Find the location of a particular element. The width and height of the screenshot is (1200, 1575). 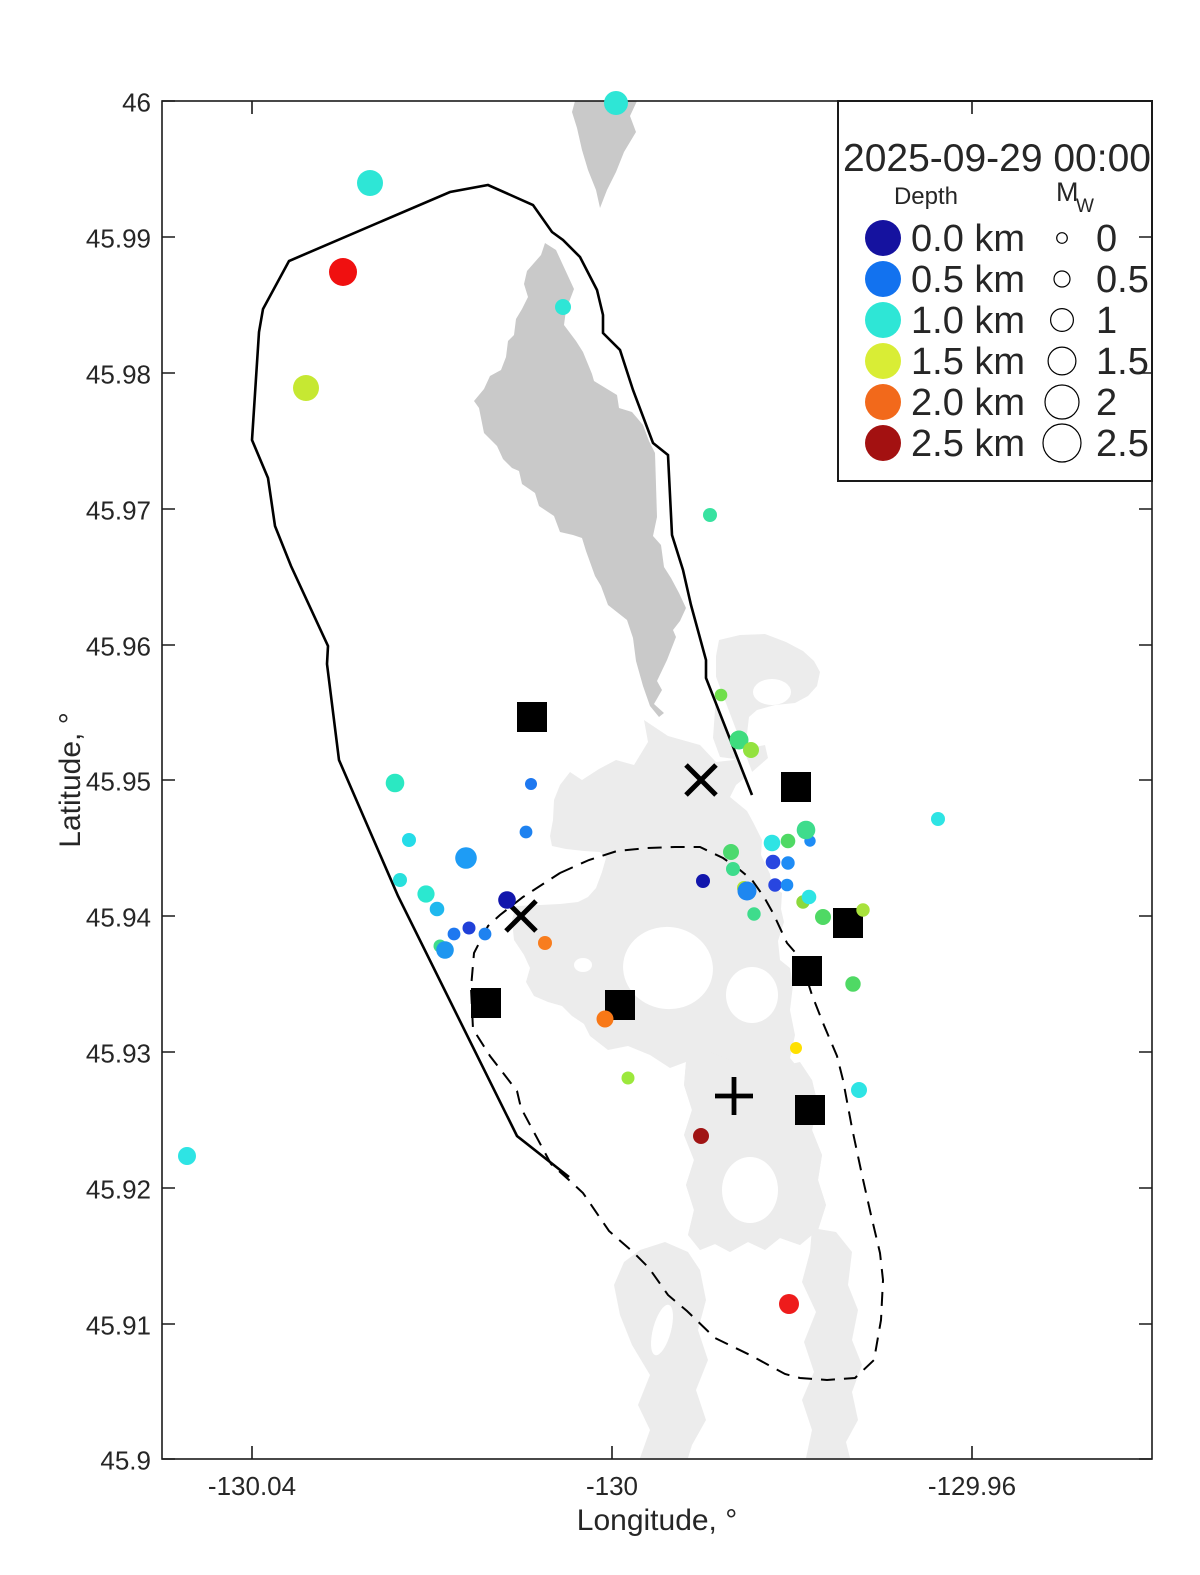

svg-text: 2.0 km is located at coordinates (968, 403).